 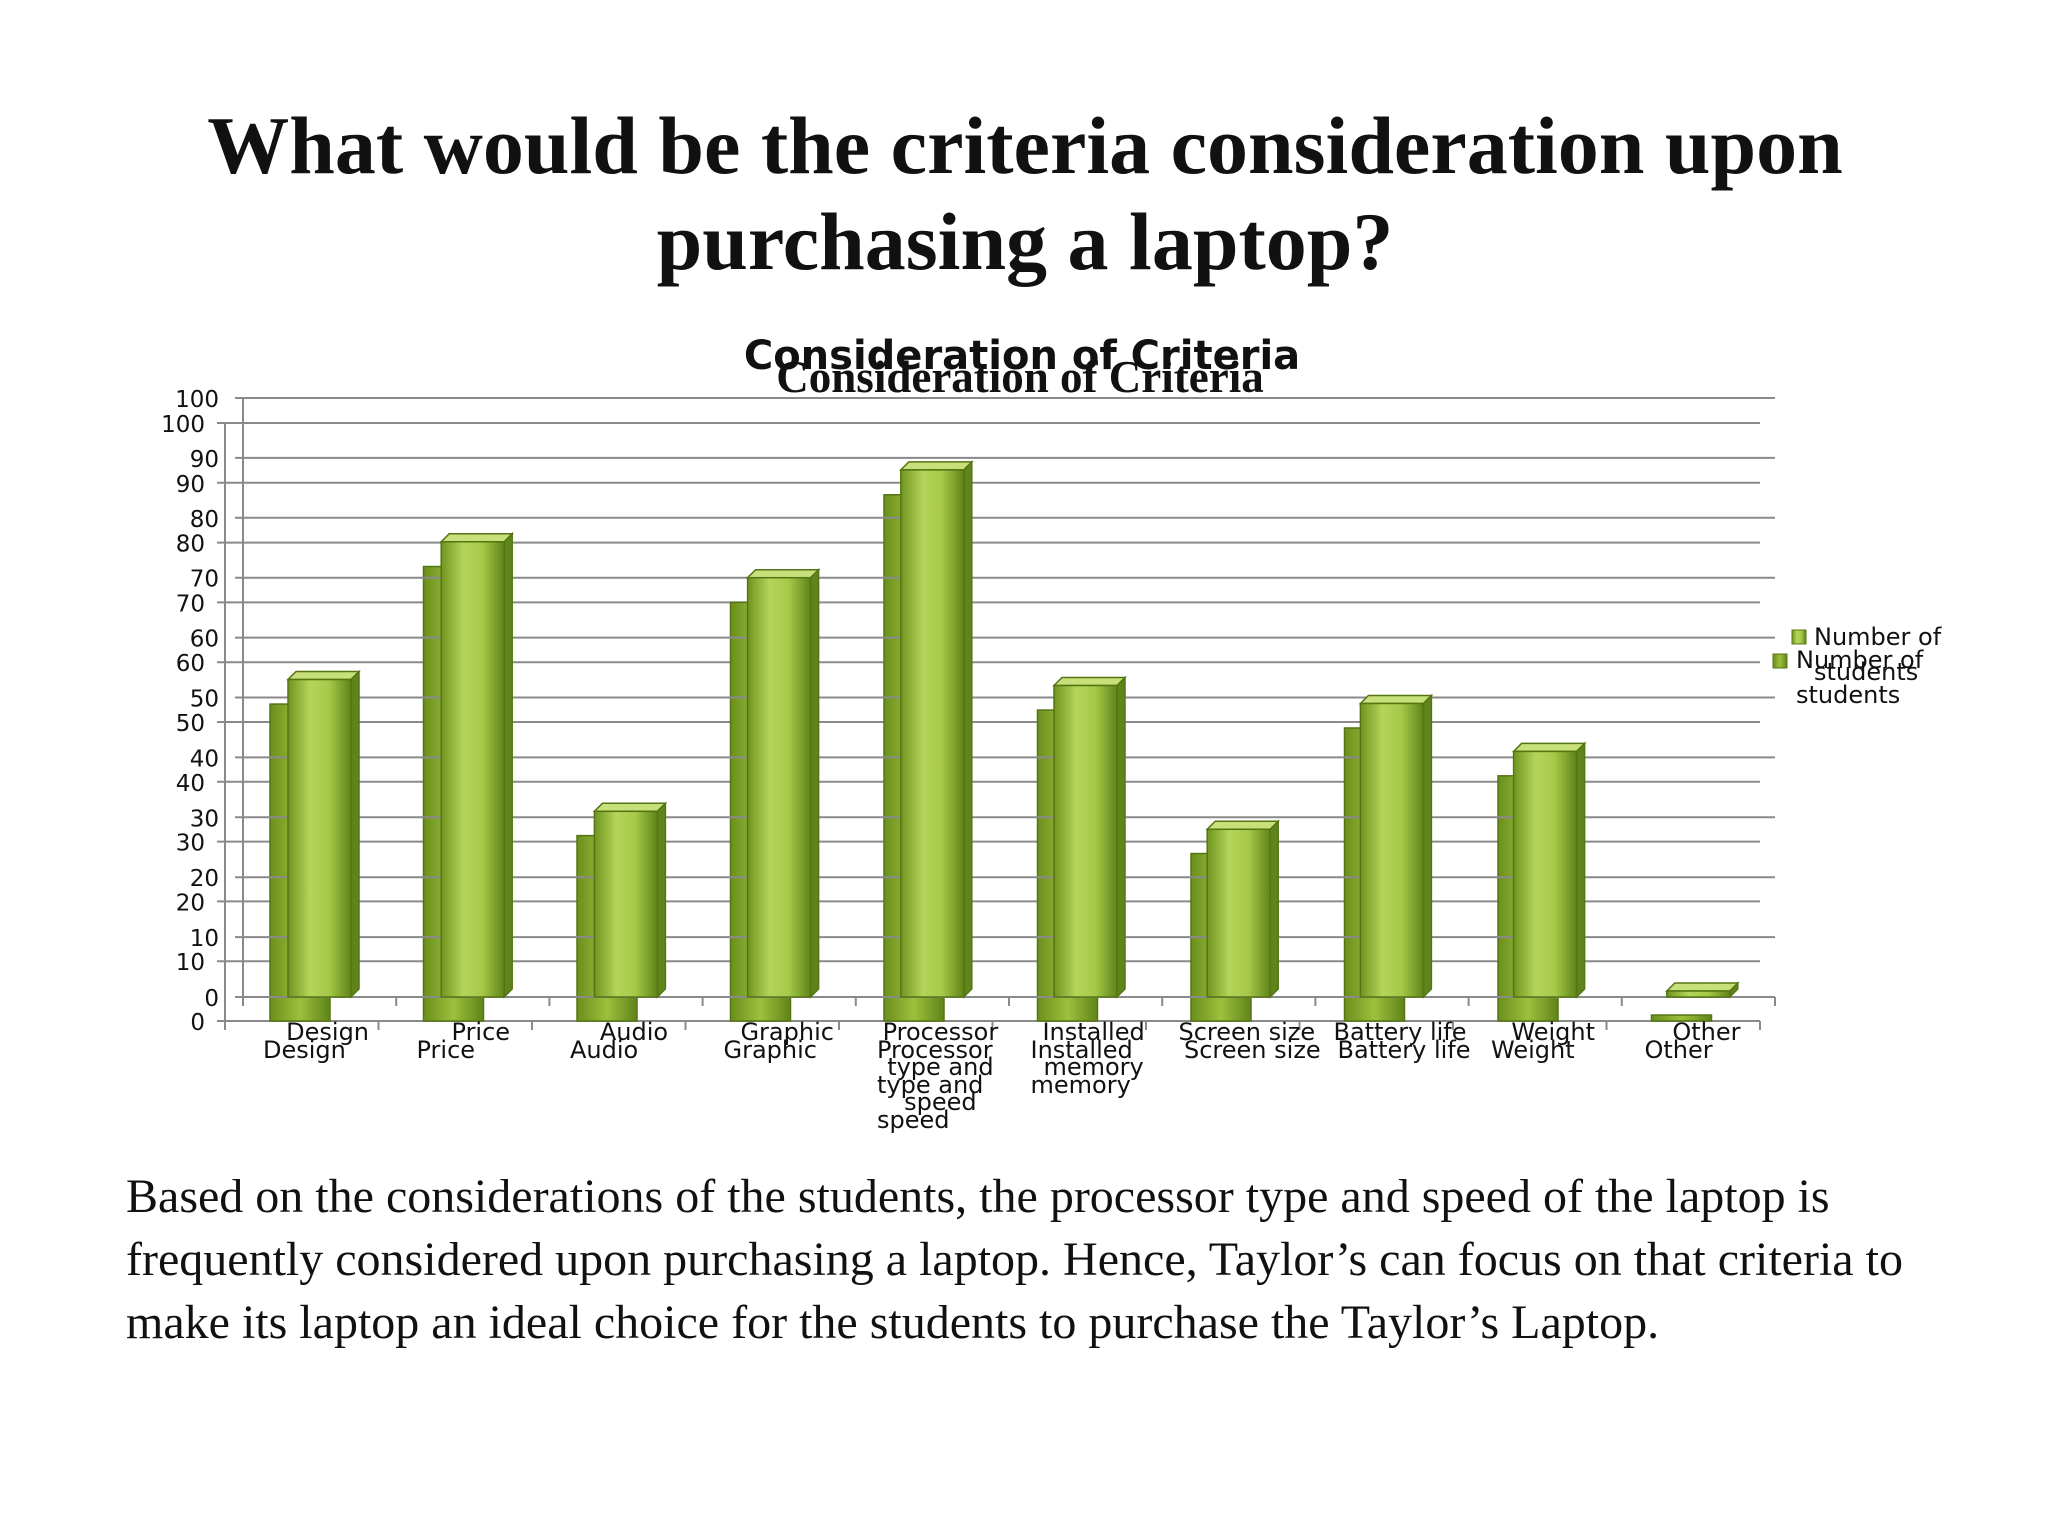 I want to click on x-tick-label: type and, so click(x=940, y=1067).